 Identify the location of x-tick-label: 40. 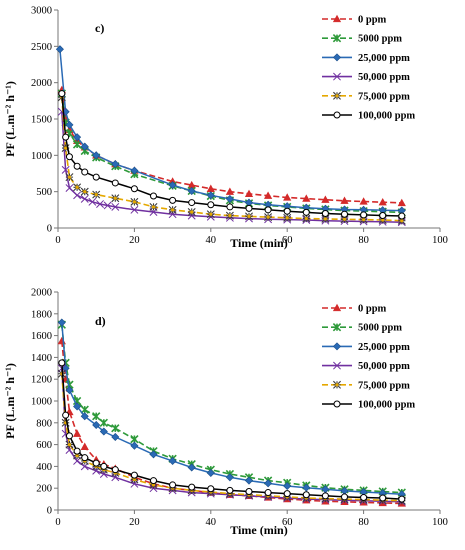
(211, 240).